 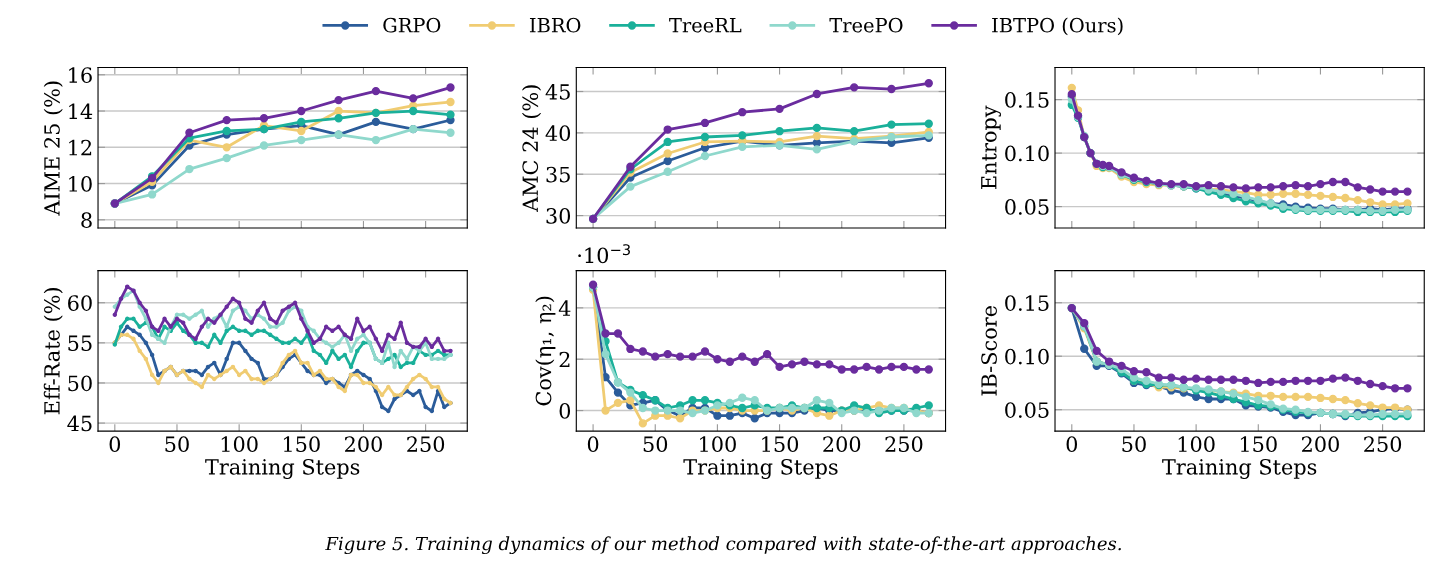 What do you see at coordinates (723, 545) in the screenshot?
I see `caption: Figure 5. Training dynamics of our method compared with state-of-the-art approaches.` at bounding box center [723, 545].